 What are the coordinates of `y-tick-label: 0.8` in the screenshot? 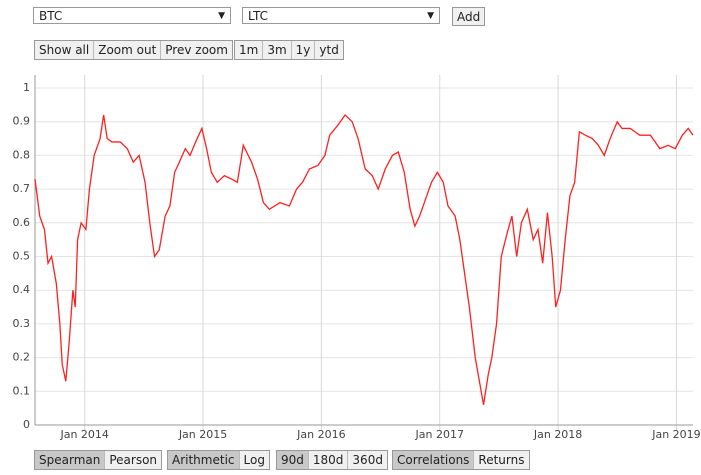 It's located at (22, 154).